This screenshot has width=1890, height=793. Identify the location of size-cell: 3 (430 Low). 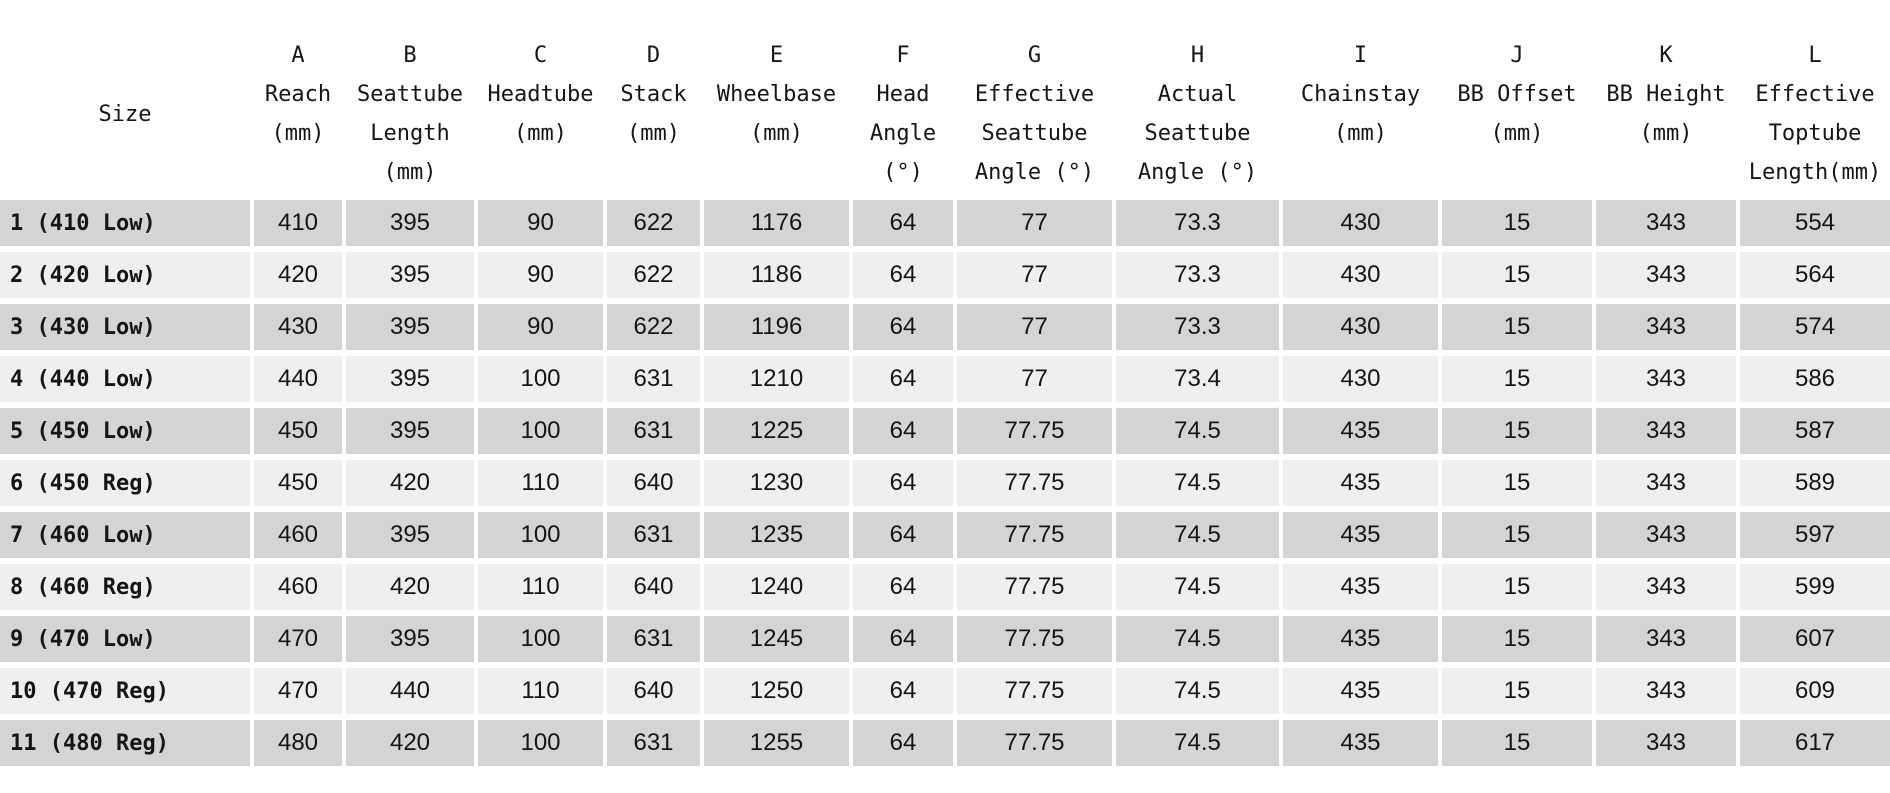
(125, 327).